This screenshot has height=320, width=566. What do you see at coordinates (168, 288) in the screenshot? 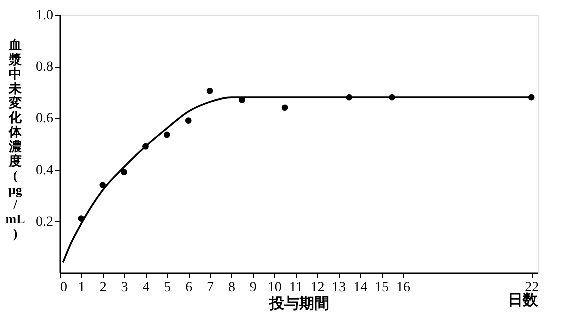
I see `x-tick-label: 5` at bounding box center [168, 288].